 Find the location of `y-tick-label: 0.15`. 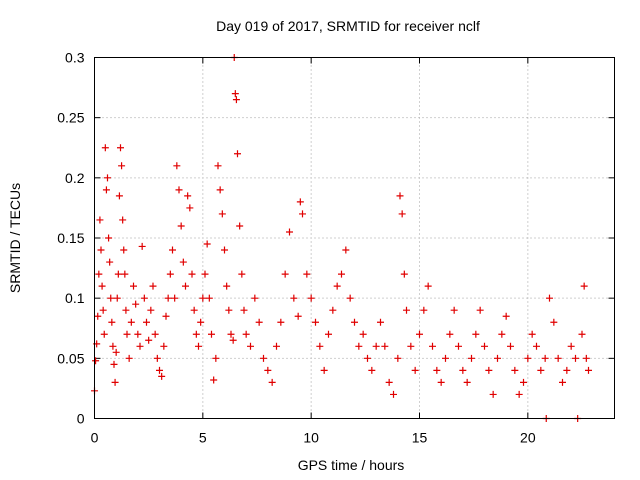

y-tick-label: 0.15 is located at coordinates (70, 238).